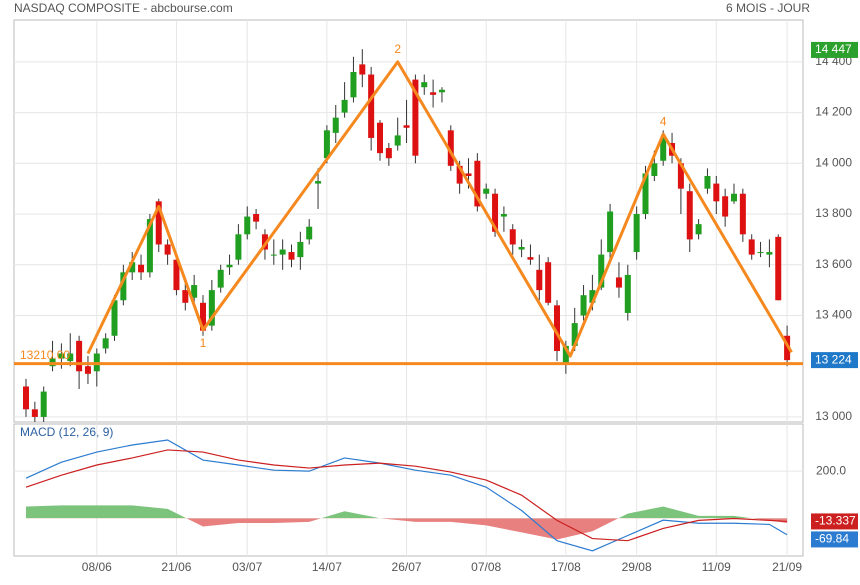 This screenshot has width=860, height=585. I want to click on macd-title: MACD (12, 26, 9), so click(66, 432).